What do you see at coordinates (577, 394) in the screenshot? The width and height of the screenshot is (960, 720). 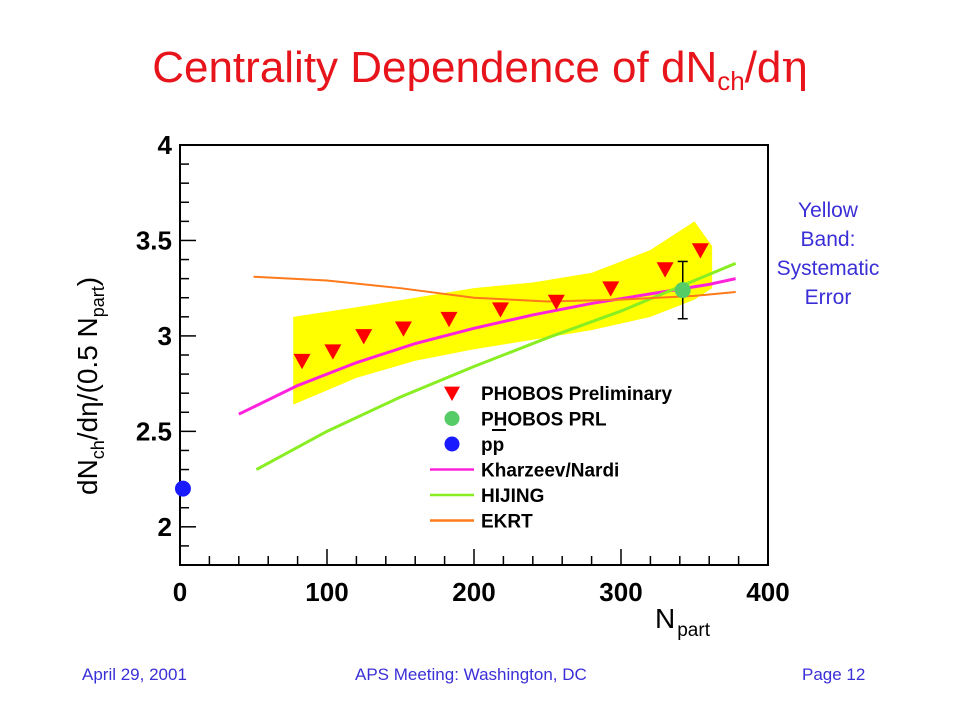 I see `legend-label: PHOBOS Preliminary` at bounding box center [577, 394].